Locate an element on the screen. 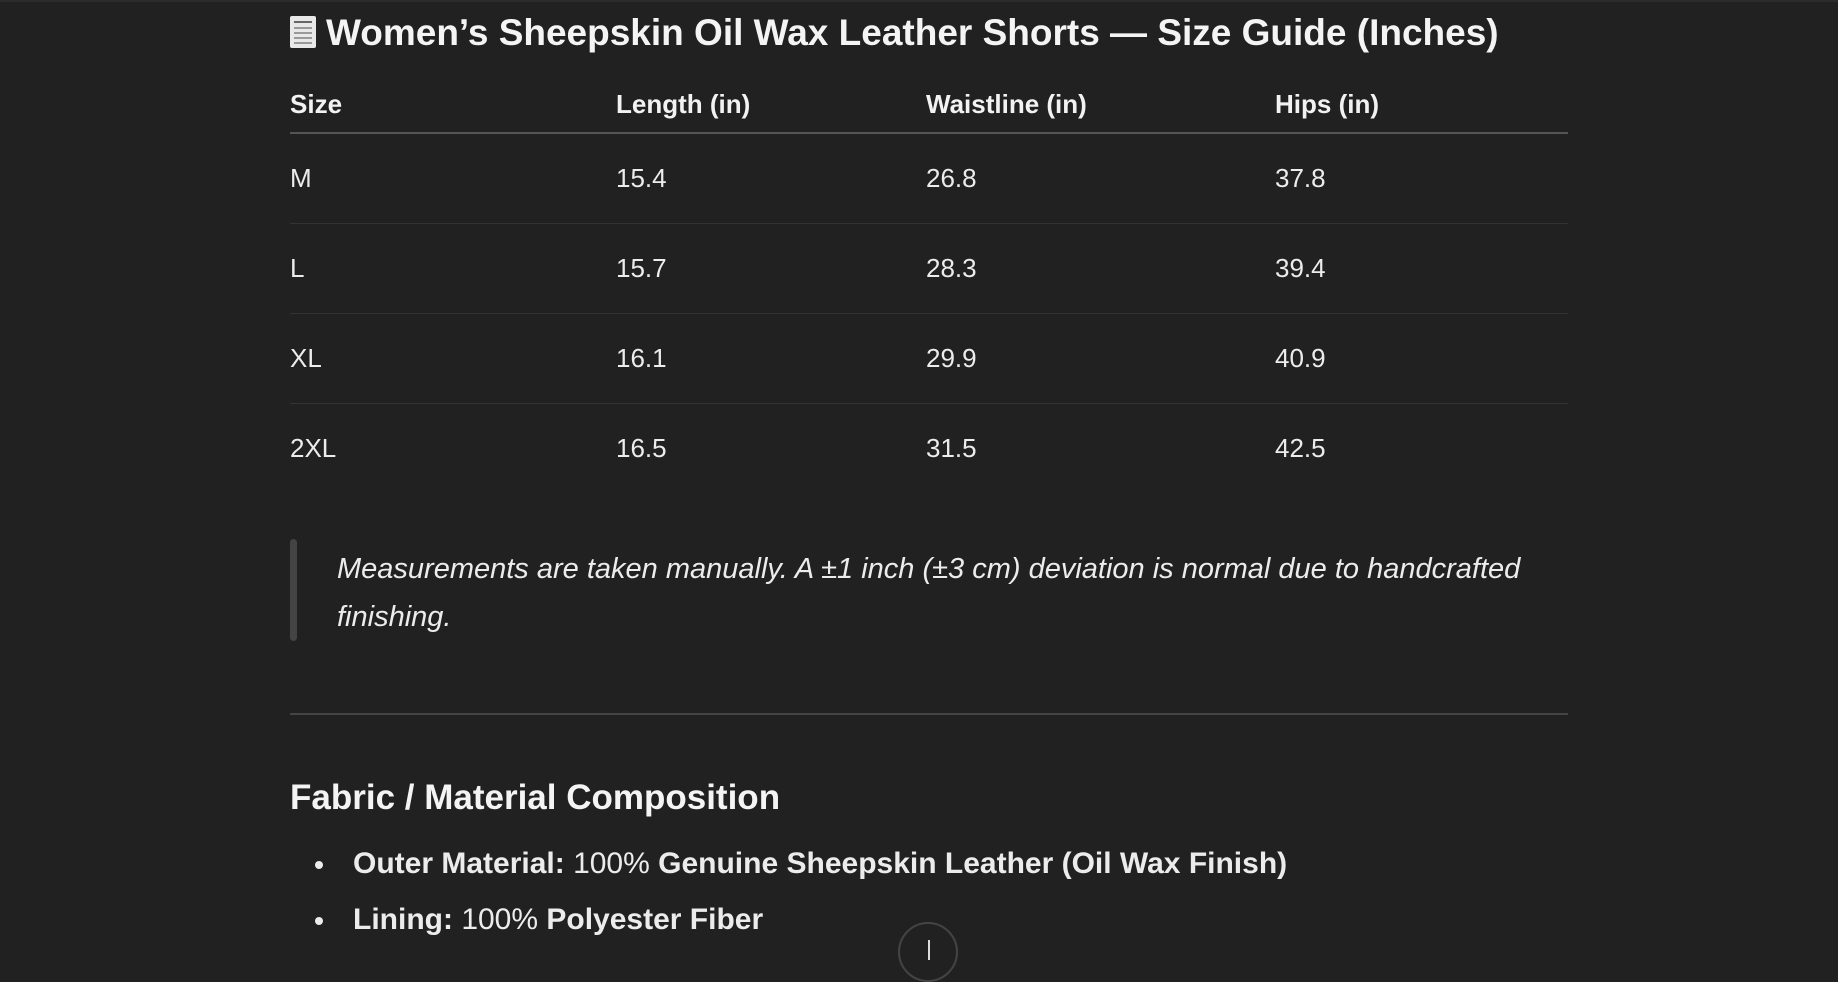 The height and width of the screenshot is (982, 1838). cell-length: 15.4 is located at coordinates (771, 178).